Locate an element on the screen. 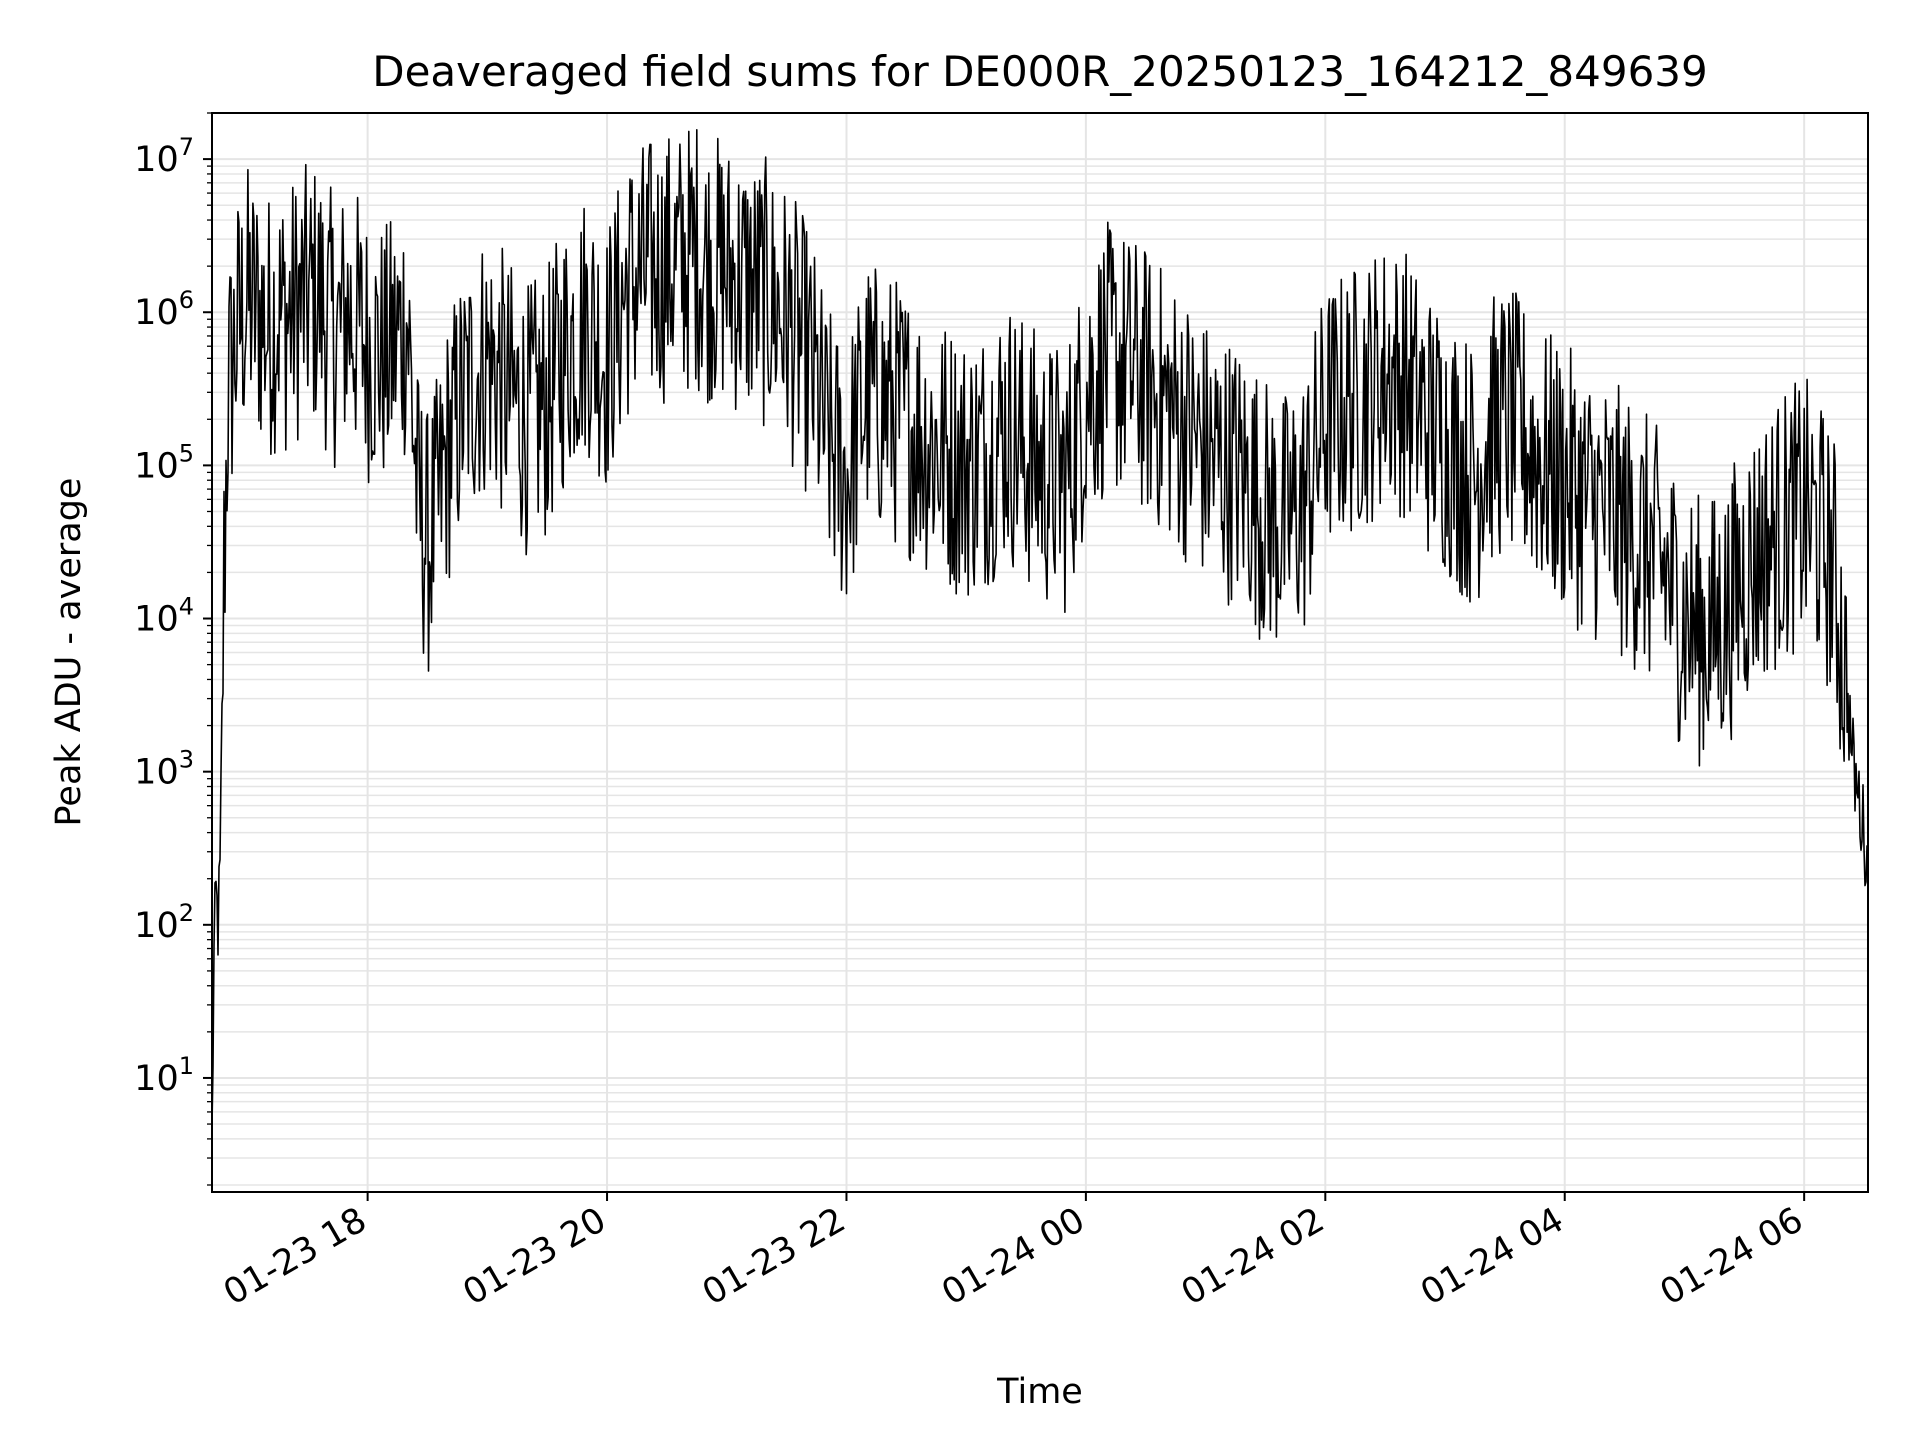  x-axis-label: Time is located at coordinates (1039, 1392).